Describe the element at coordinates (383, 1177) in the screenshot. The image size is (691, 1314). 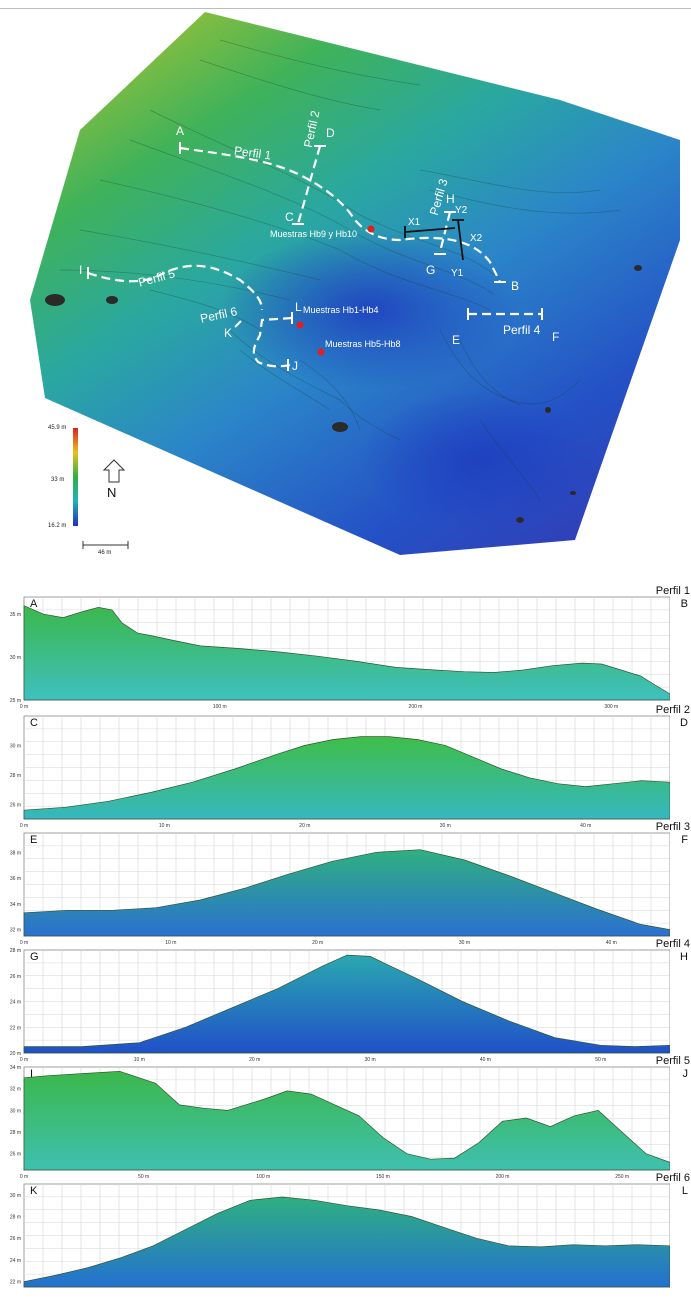
I see `x-tick-label: 150 m` at that location.